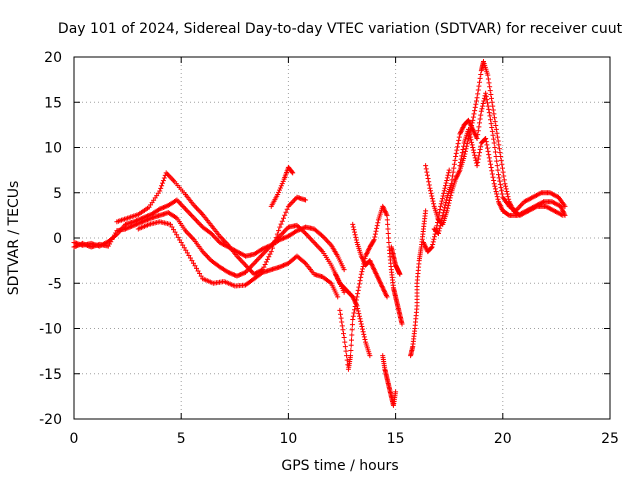  Describe the element at coordinates (288, 439) in the screenshot. I see `x-tick-label: 10` at that location.